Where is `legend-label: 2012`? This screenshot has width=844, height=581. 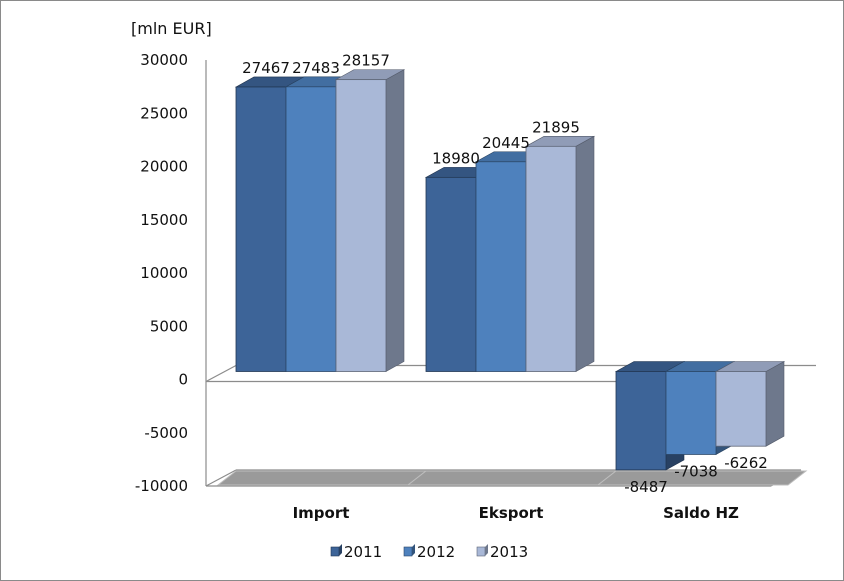 legend-label: 2012 is located at coordinates (436, 552).